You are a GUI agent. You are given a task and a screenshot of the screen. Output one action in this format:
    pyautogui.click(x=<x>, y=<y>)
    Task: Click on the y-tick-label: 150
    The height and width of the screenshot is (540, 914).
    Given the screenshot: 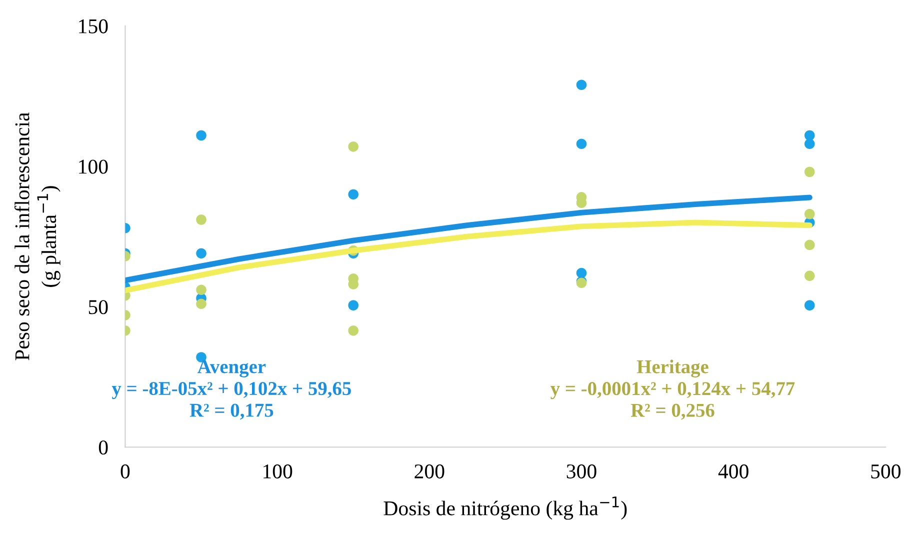 What is the action you would take?
    pyautogui.click(x=93, y=26)
    